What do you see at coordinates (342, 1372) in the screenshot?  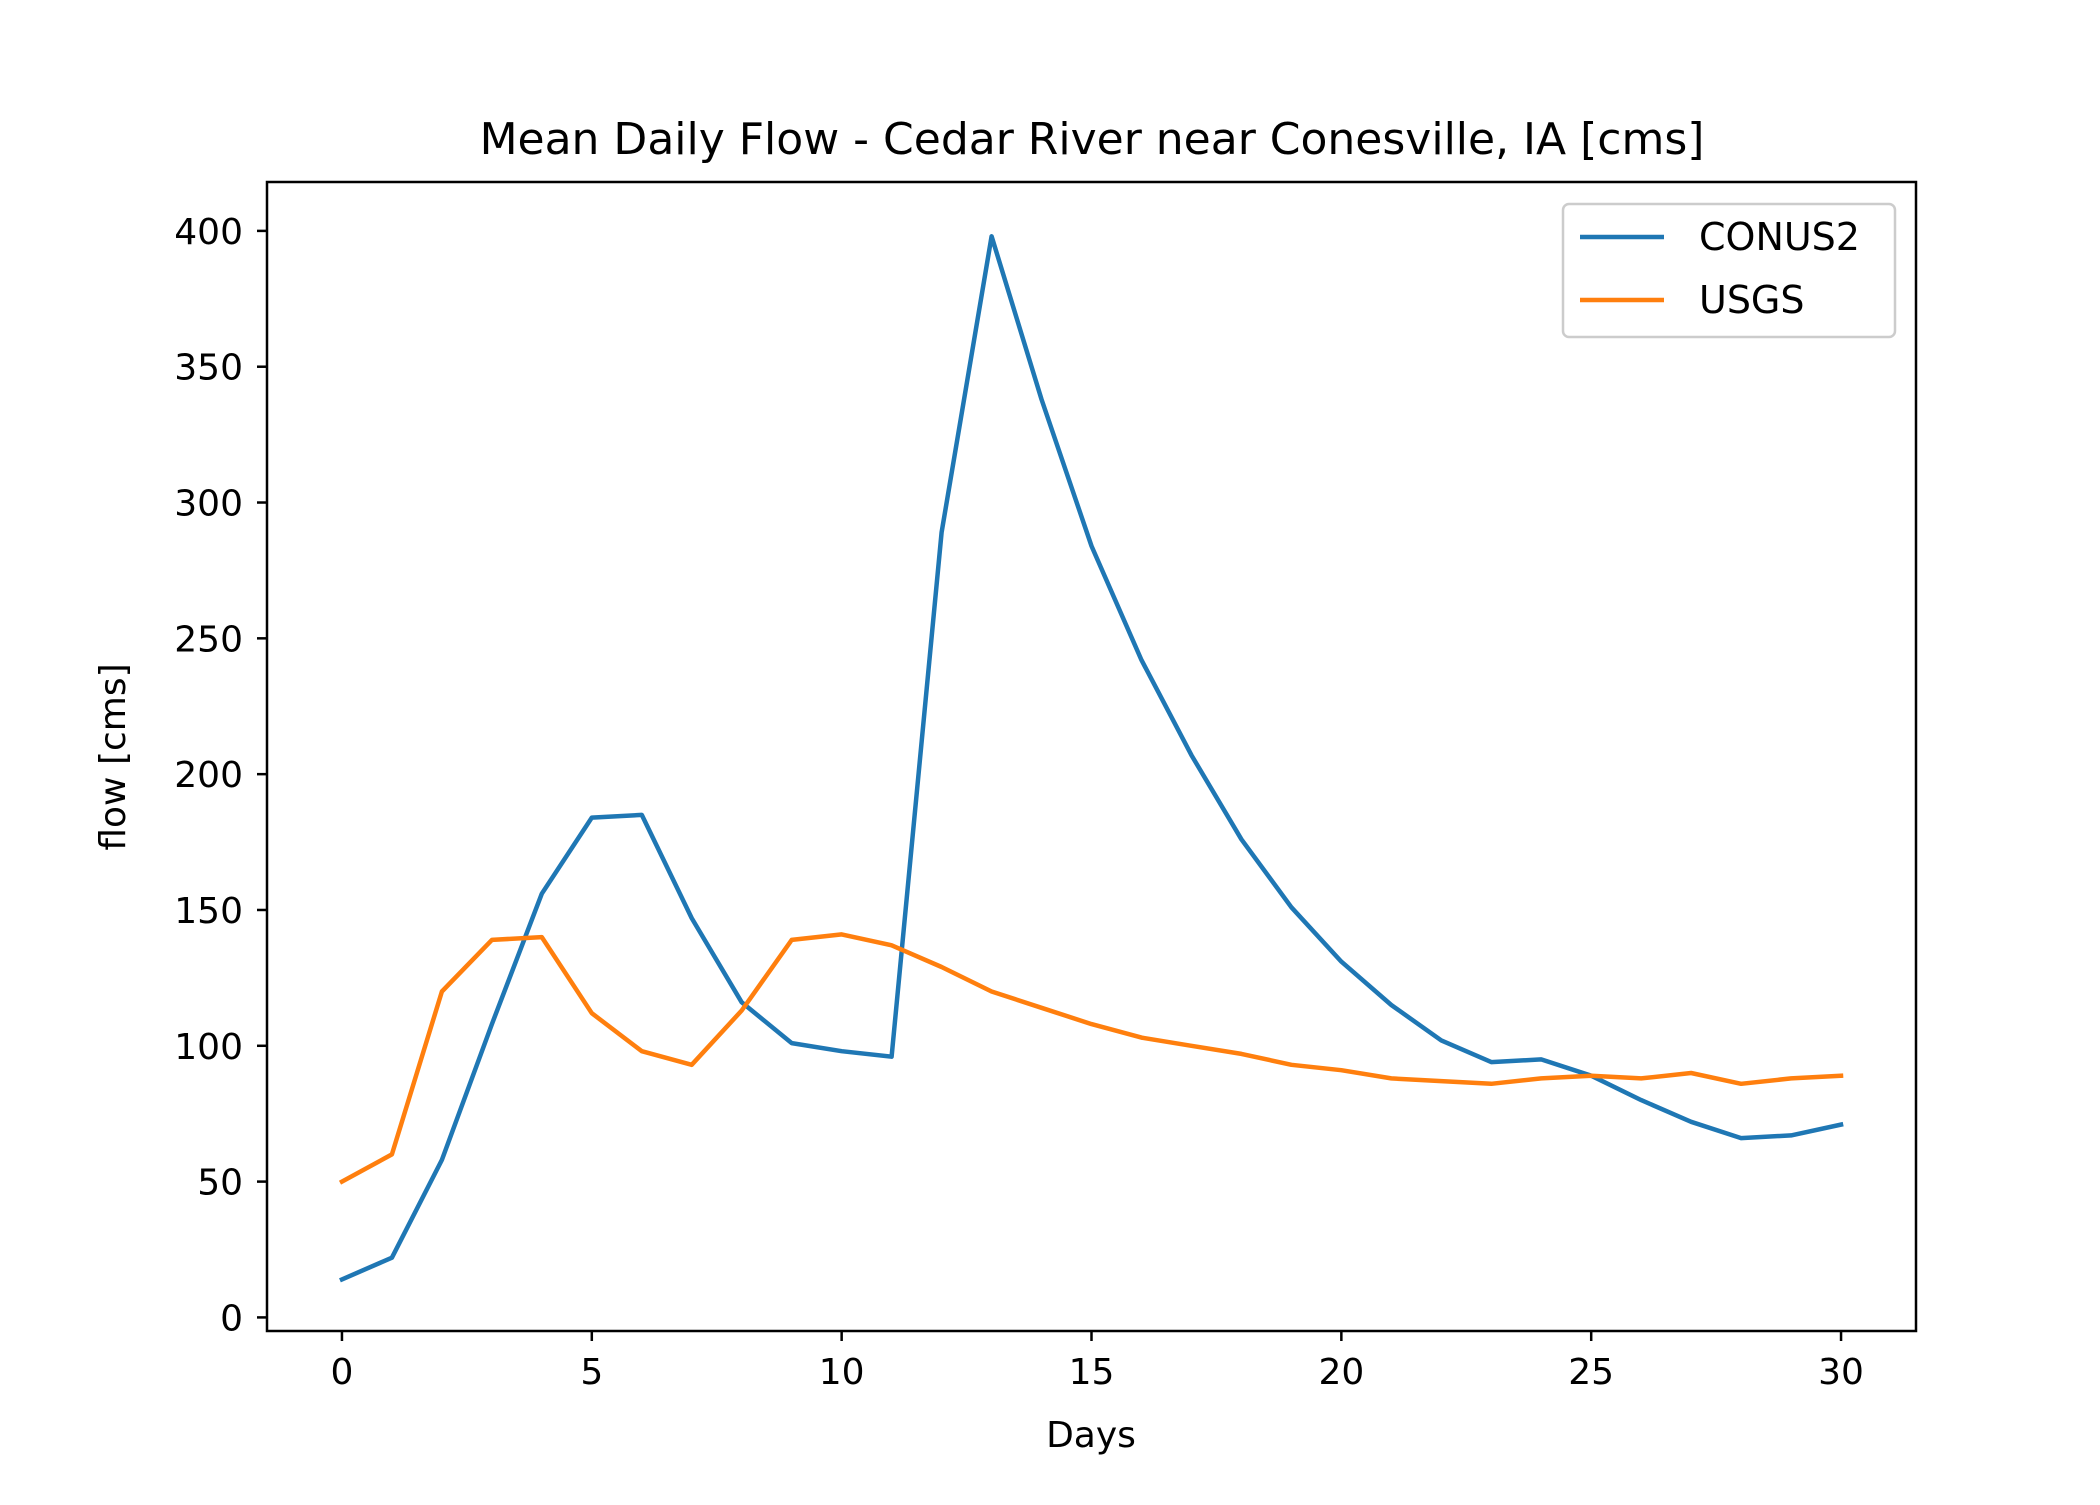 I see `x-tick-label: 0` at bounding box center [342, 1372].